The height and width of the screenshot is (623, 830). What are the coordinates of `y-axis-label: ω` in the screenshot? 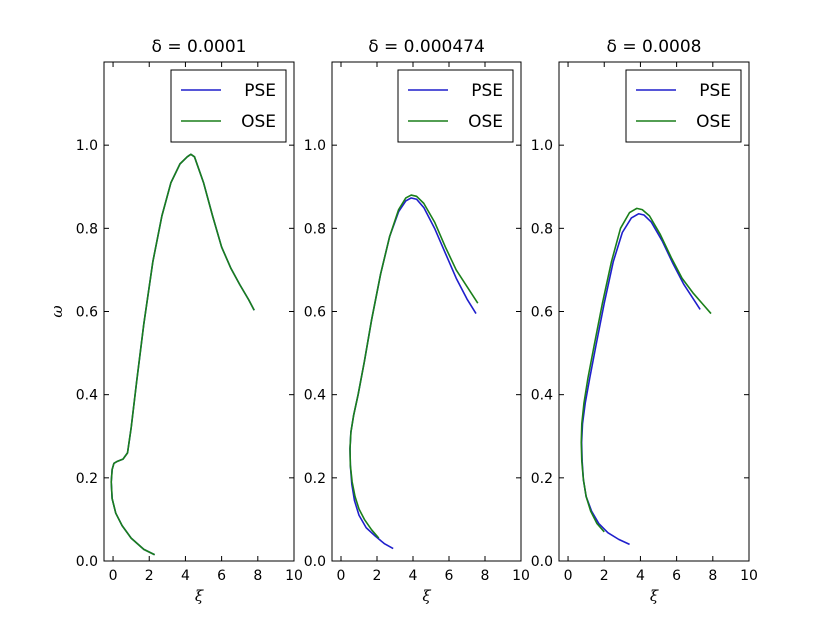 It's located at (57, 311).